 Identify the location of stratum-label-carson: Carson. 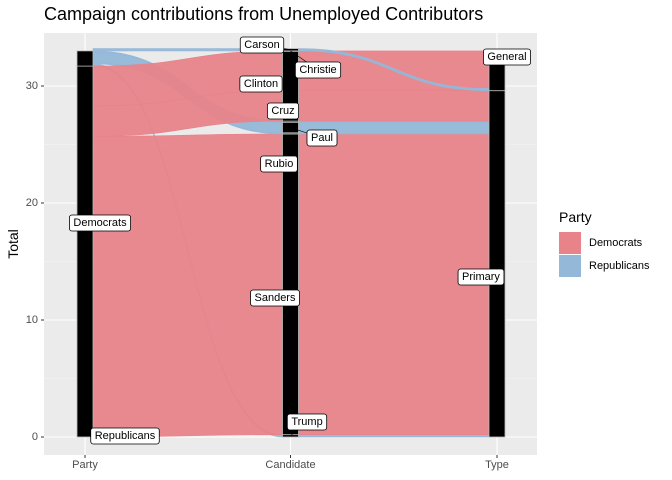
(262, 45).